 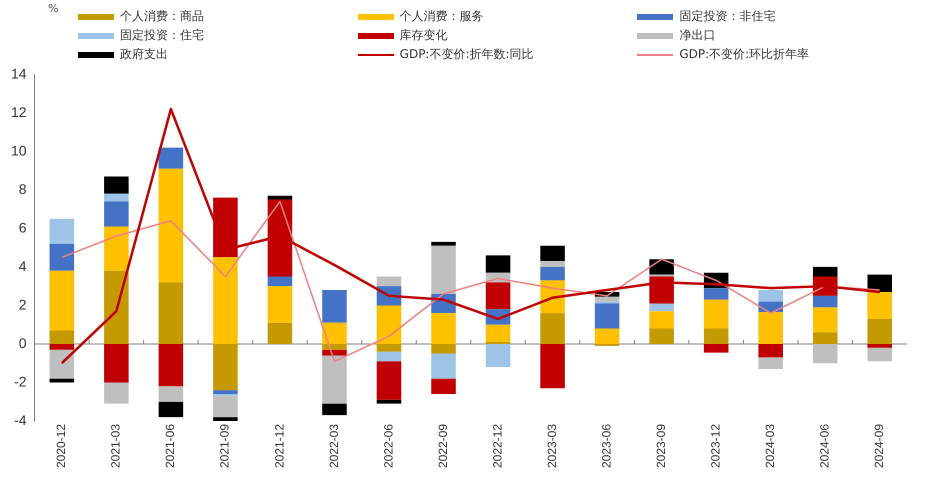 What do you see at coordinates (22, 188) in the screenshot?
I see `y-tick-label: 8` at bounding box center [22, 188].